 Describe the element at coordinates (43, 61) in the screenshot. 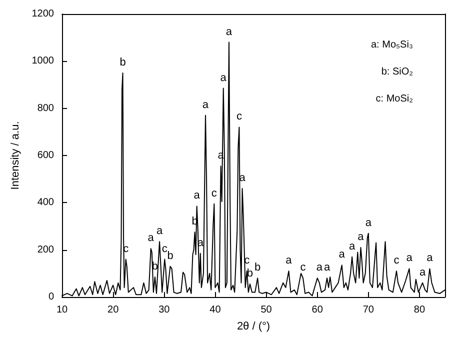

I see `y-tick-label: 1000` at that location.